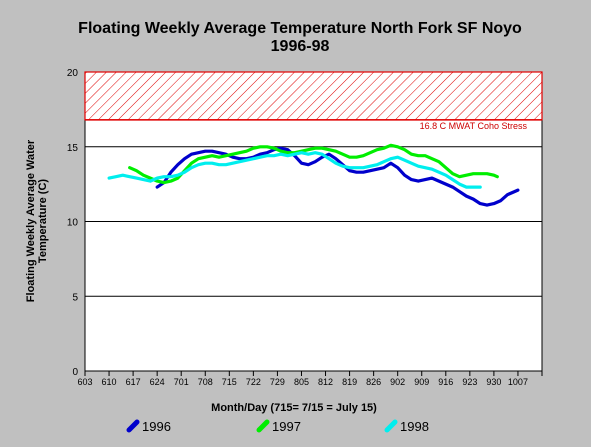  I want to click on y-axis-title-line1: Floating Weekly Average Water, so click(31, 220).